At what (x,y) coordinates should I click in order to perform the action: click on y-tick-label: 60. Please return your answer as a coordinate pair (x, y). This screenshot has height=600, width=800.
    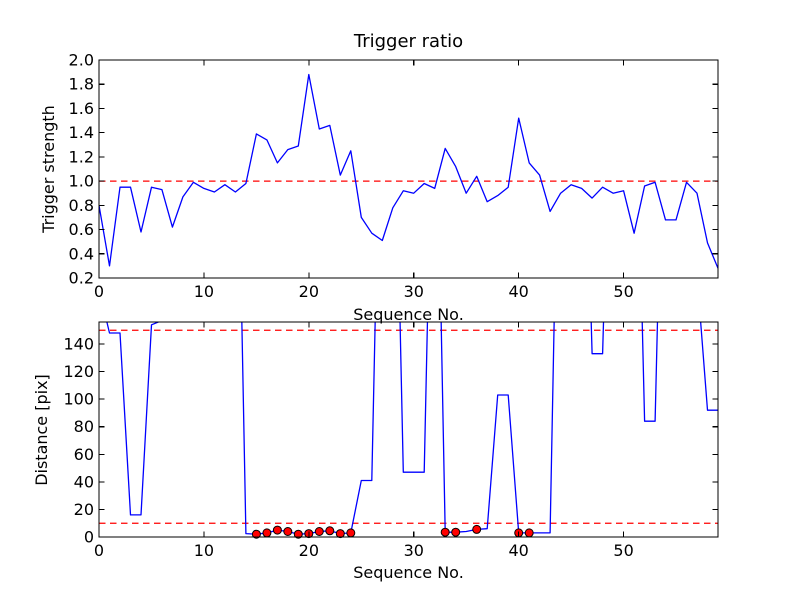
    Looking at the image, I should click on (84, 454).